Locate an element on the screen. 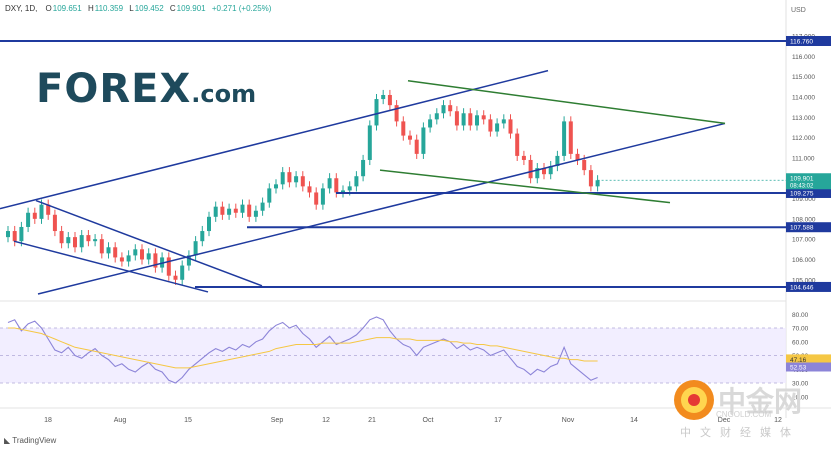  low-label: L is located at coordinates (131, 8).